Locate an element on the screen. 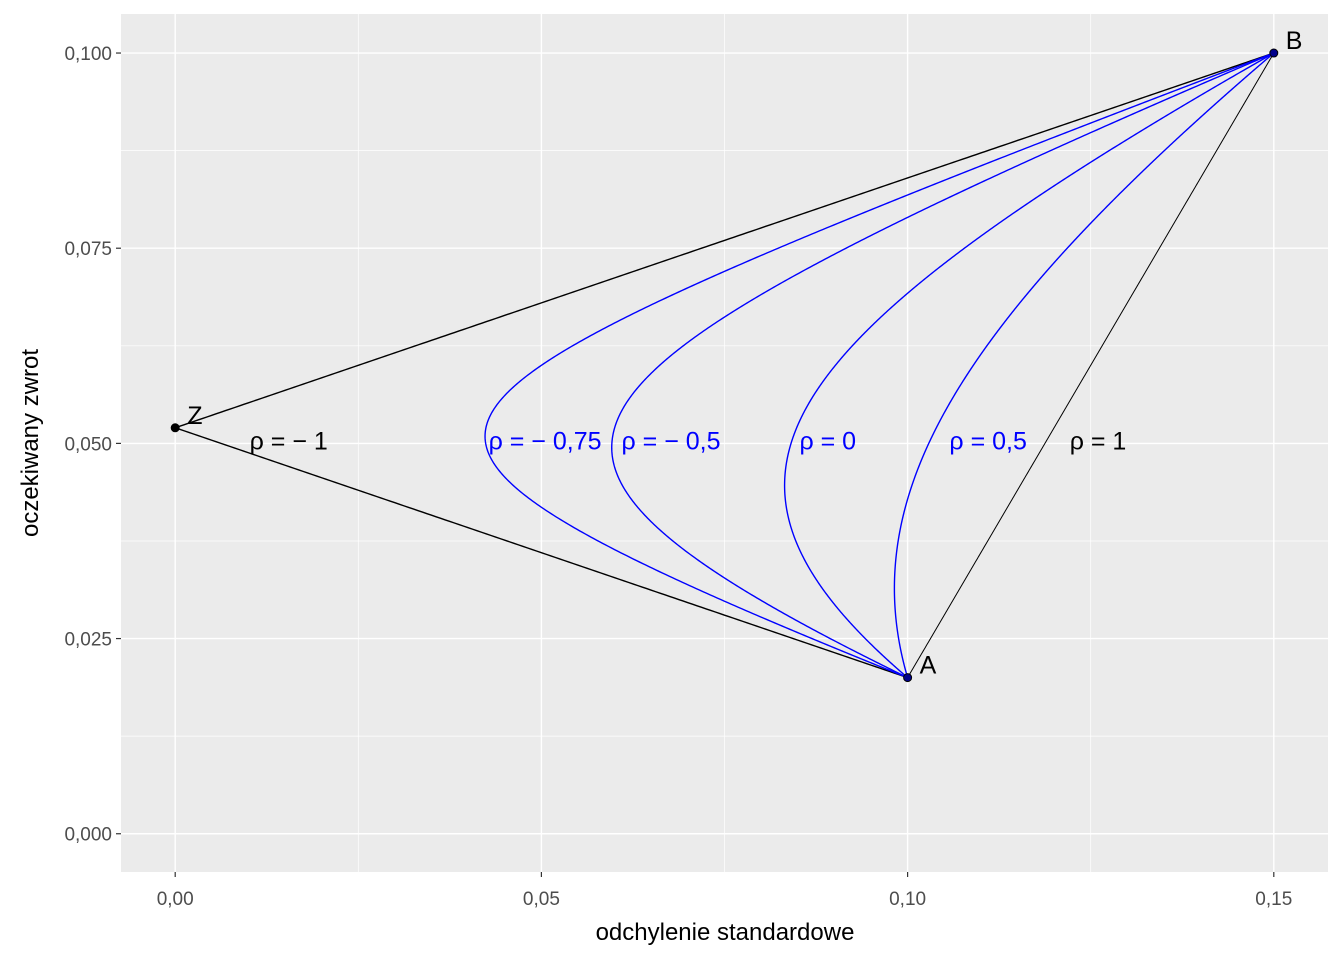 The width and height of the screenshot is (1344, 960). point-label: Z is located at coordinates (194, 416).